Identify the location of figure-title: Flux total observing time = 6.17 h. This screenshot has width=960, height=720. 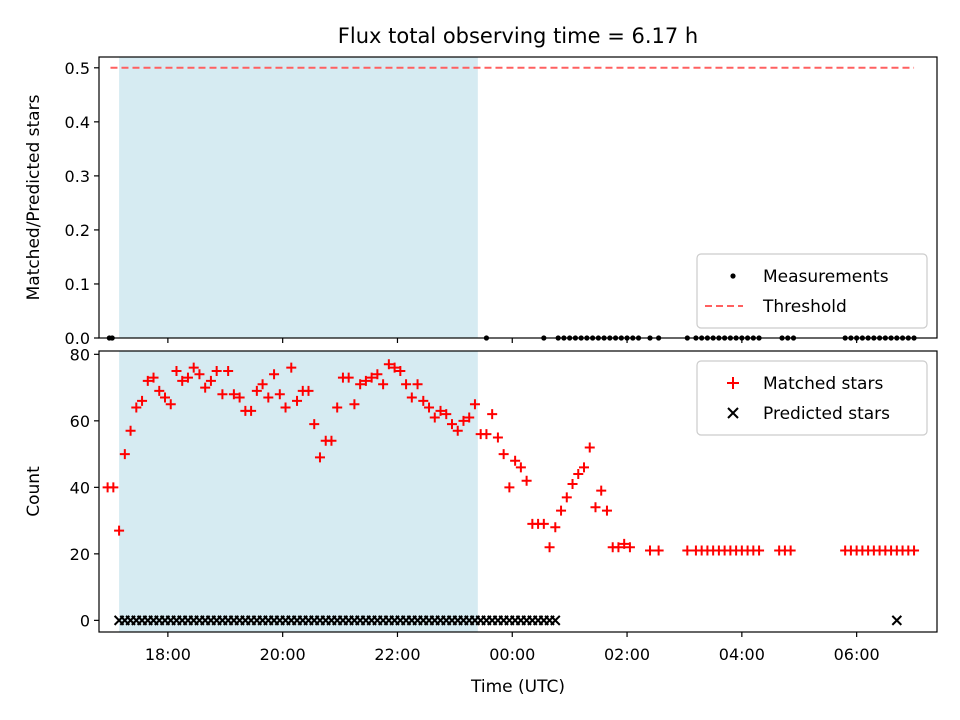
(518, 36).